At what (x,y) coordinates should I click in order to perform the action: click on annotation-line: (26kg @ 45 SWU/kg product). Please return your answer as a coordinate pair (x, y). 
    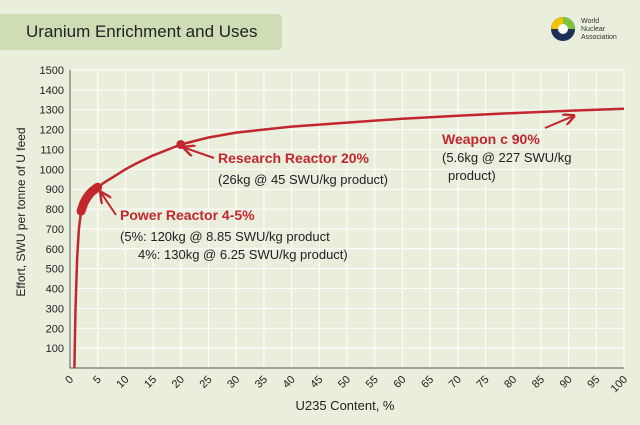
    Looking at the image, I should click on (303, 179).